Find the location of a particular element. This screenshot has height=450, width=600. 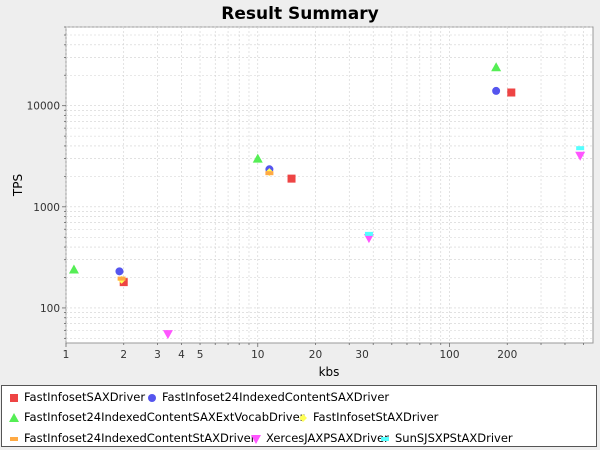

square-marker-icon is located at coordinates (14, 397).